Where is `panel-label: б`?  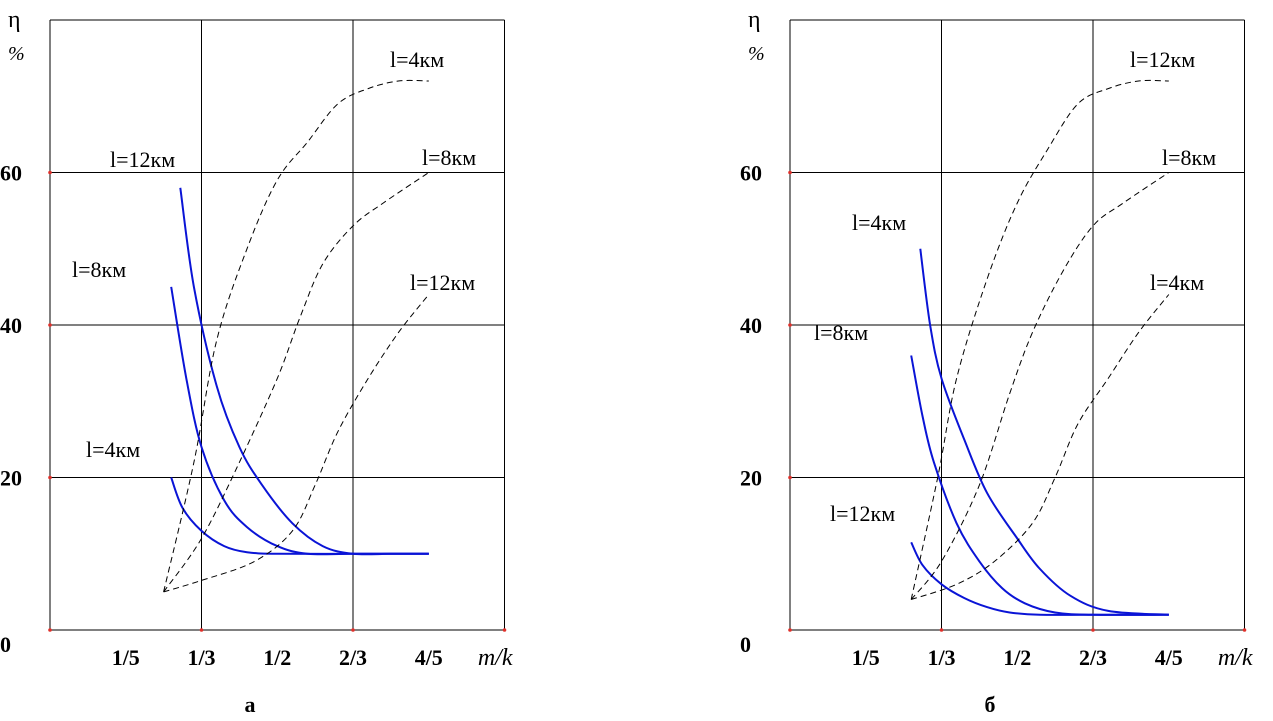
panel-label: б is located at coordinates (990, 704).